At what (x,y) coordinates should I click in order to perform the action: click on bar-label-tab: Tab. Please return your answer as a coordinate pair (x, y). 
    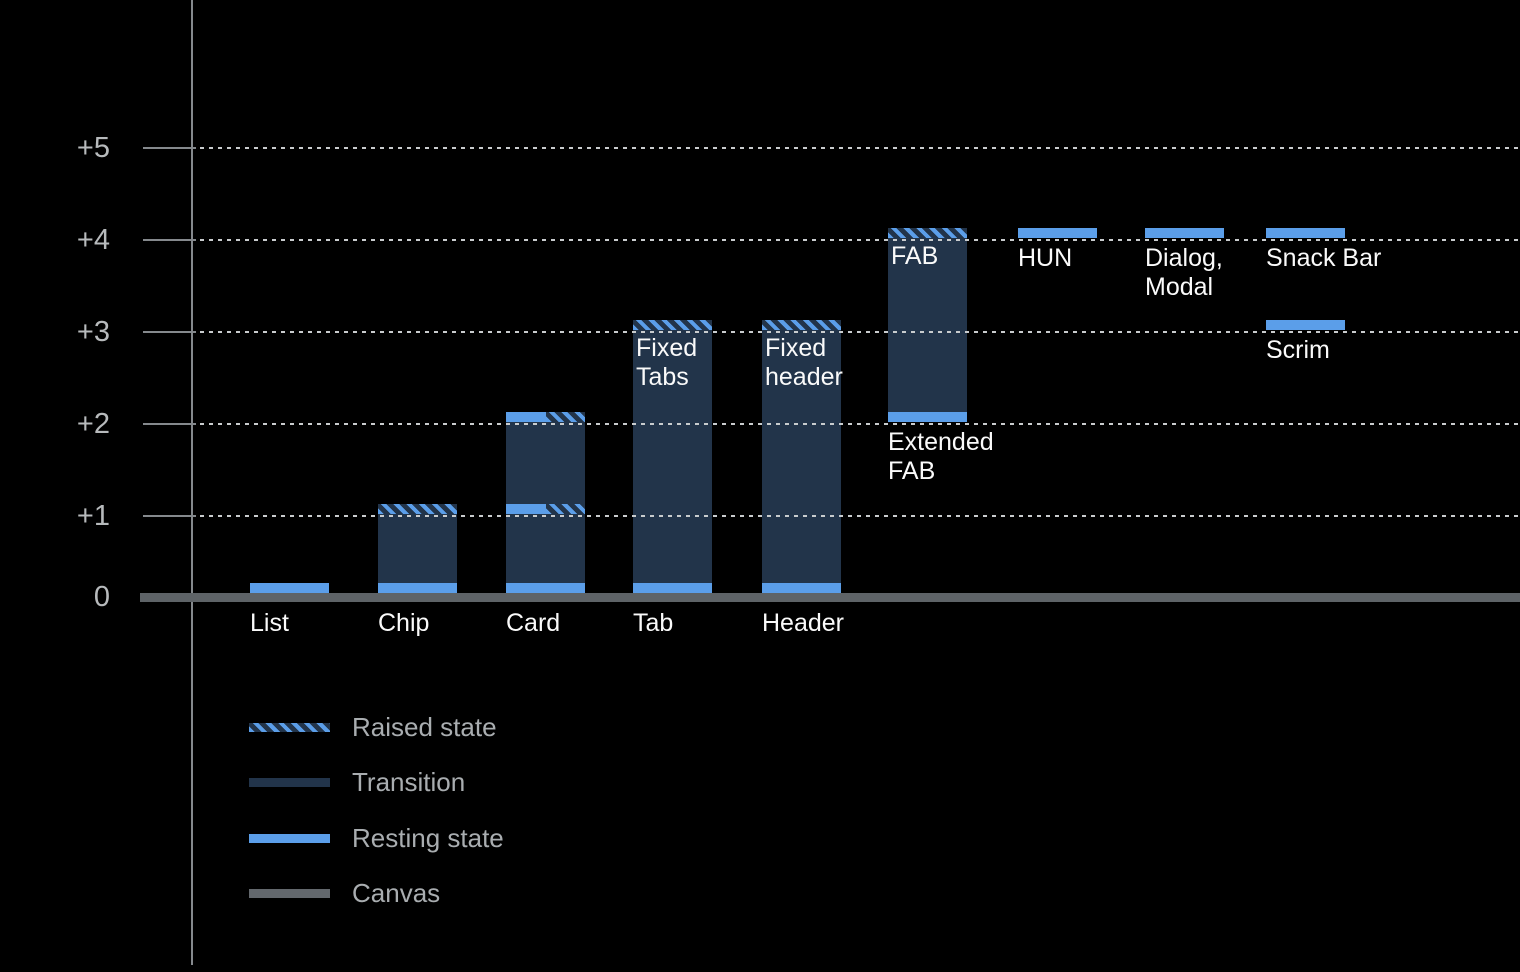
    Looking at the image, I should click on (653, 623).